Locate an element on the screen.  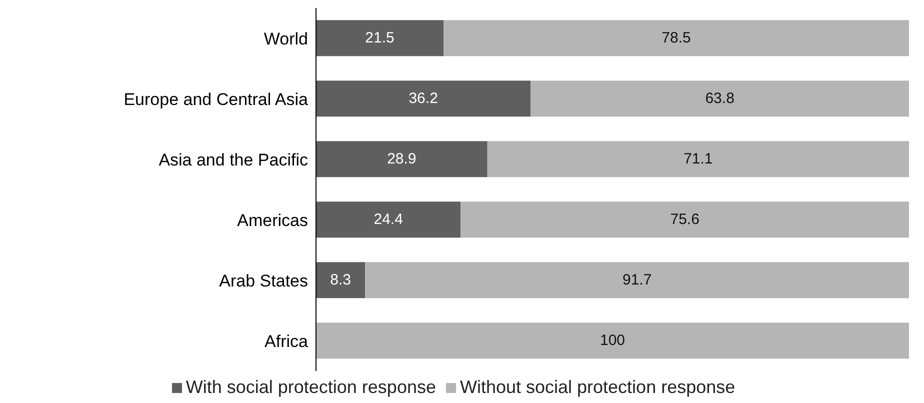
data-label: 71.1 is located at coordinates (698, 159).